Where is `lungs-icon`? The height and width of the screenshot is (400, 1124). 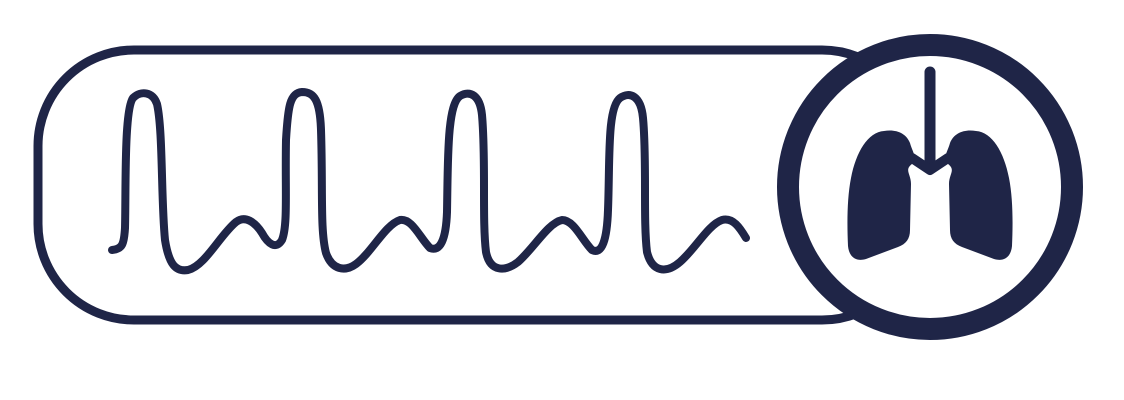
lungs-icon is located at coordinates (930, 163).